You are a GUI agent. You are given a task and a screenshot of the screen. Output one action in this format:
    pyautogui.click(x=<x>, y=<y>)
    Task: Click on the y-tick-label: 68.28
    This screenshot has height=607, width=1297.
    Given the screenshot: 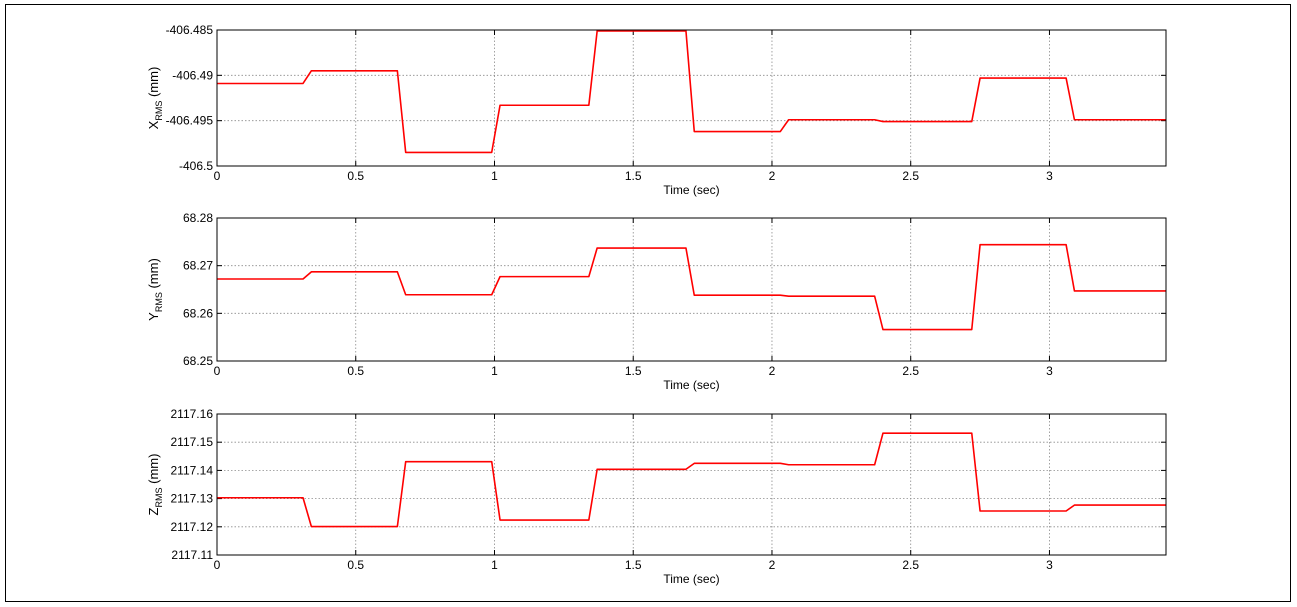 What is the action you would take?
    pyautogui.click(x=198, y=218)
    